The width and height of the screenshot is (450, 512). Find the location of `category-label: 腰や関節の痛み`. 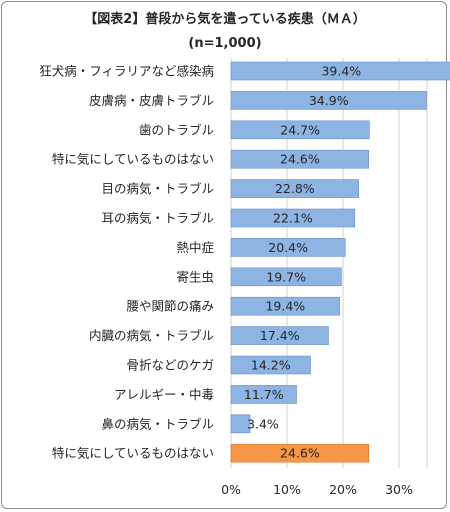

category-label: 腰や関節の痛み is located at coordinates (170, 306).